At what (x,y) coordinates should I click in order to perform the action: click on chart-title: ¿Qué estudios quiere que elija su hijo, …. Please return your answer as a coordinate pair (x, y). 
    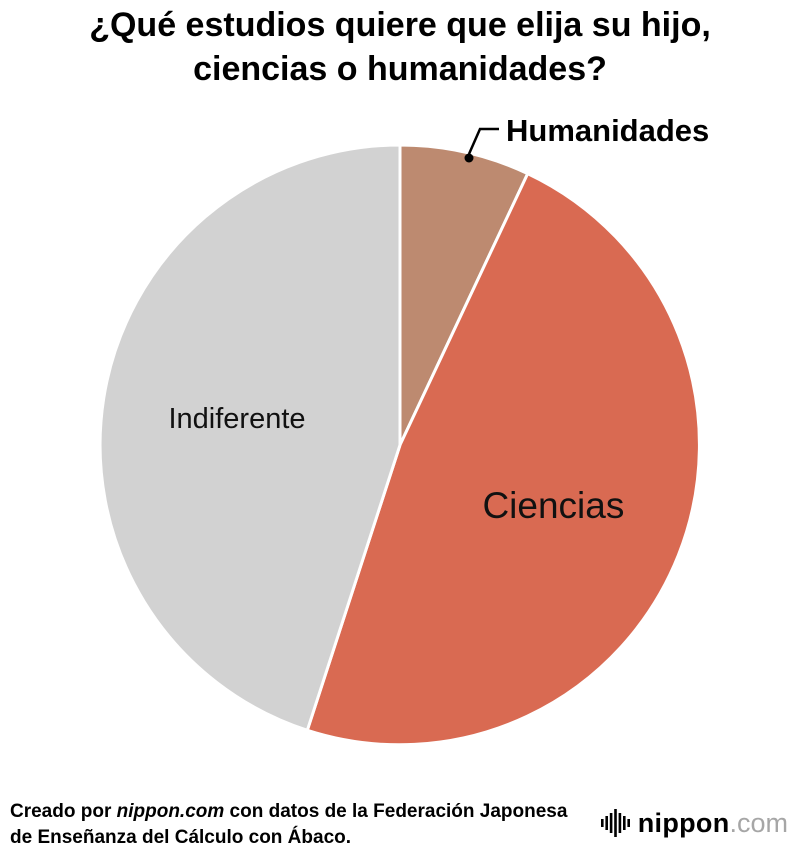
    Looking at the image, I should click on (400, 47).